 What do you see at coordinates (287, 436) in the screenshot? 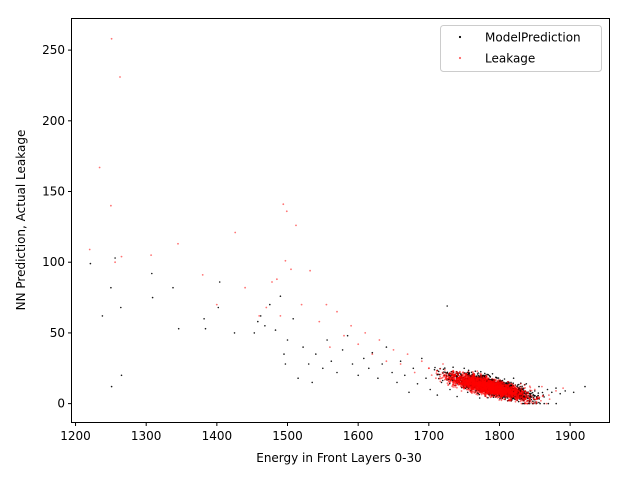
I see `x-tick-label: 1500` at bounding box center [287, 436].